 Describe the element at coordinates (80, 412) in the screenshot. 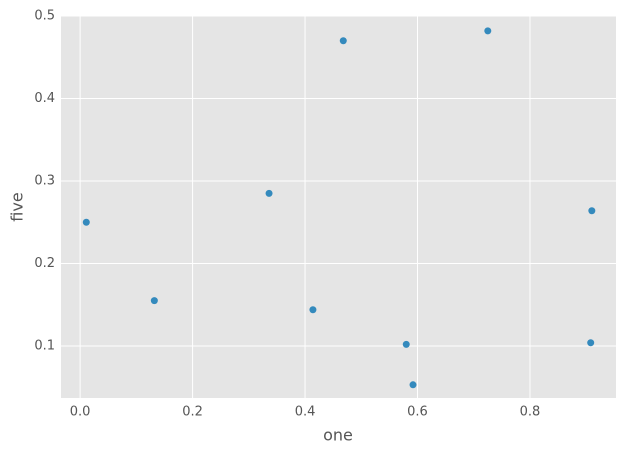

I see `x-tick-label: 0.0` at that location.